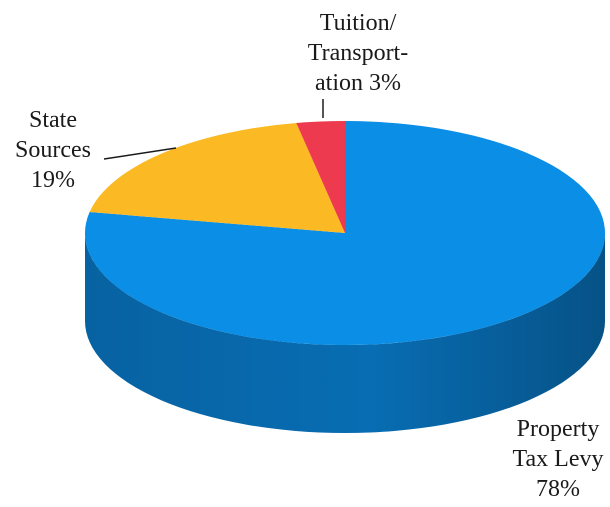 The width and height of the screenshot is (610, 507). I want to click on slice-label-state: State Sources 19%, so click(53, 150).